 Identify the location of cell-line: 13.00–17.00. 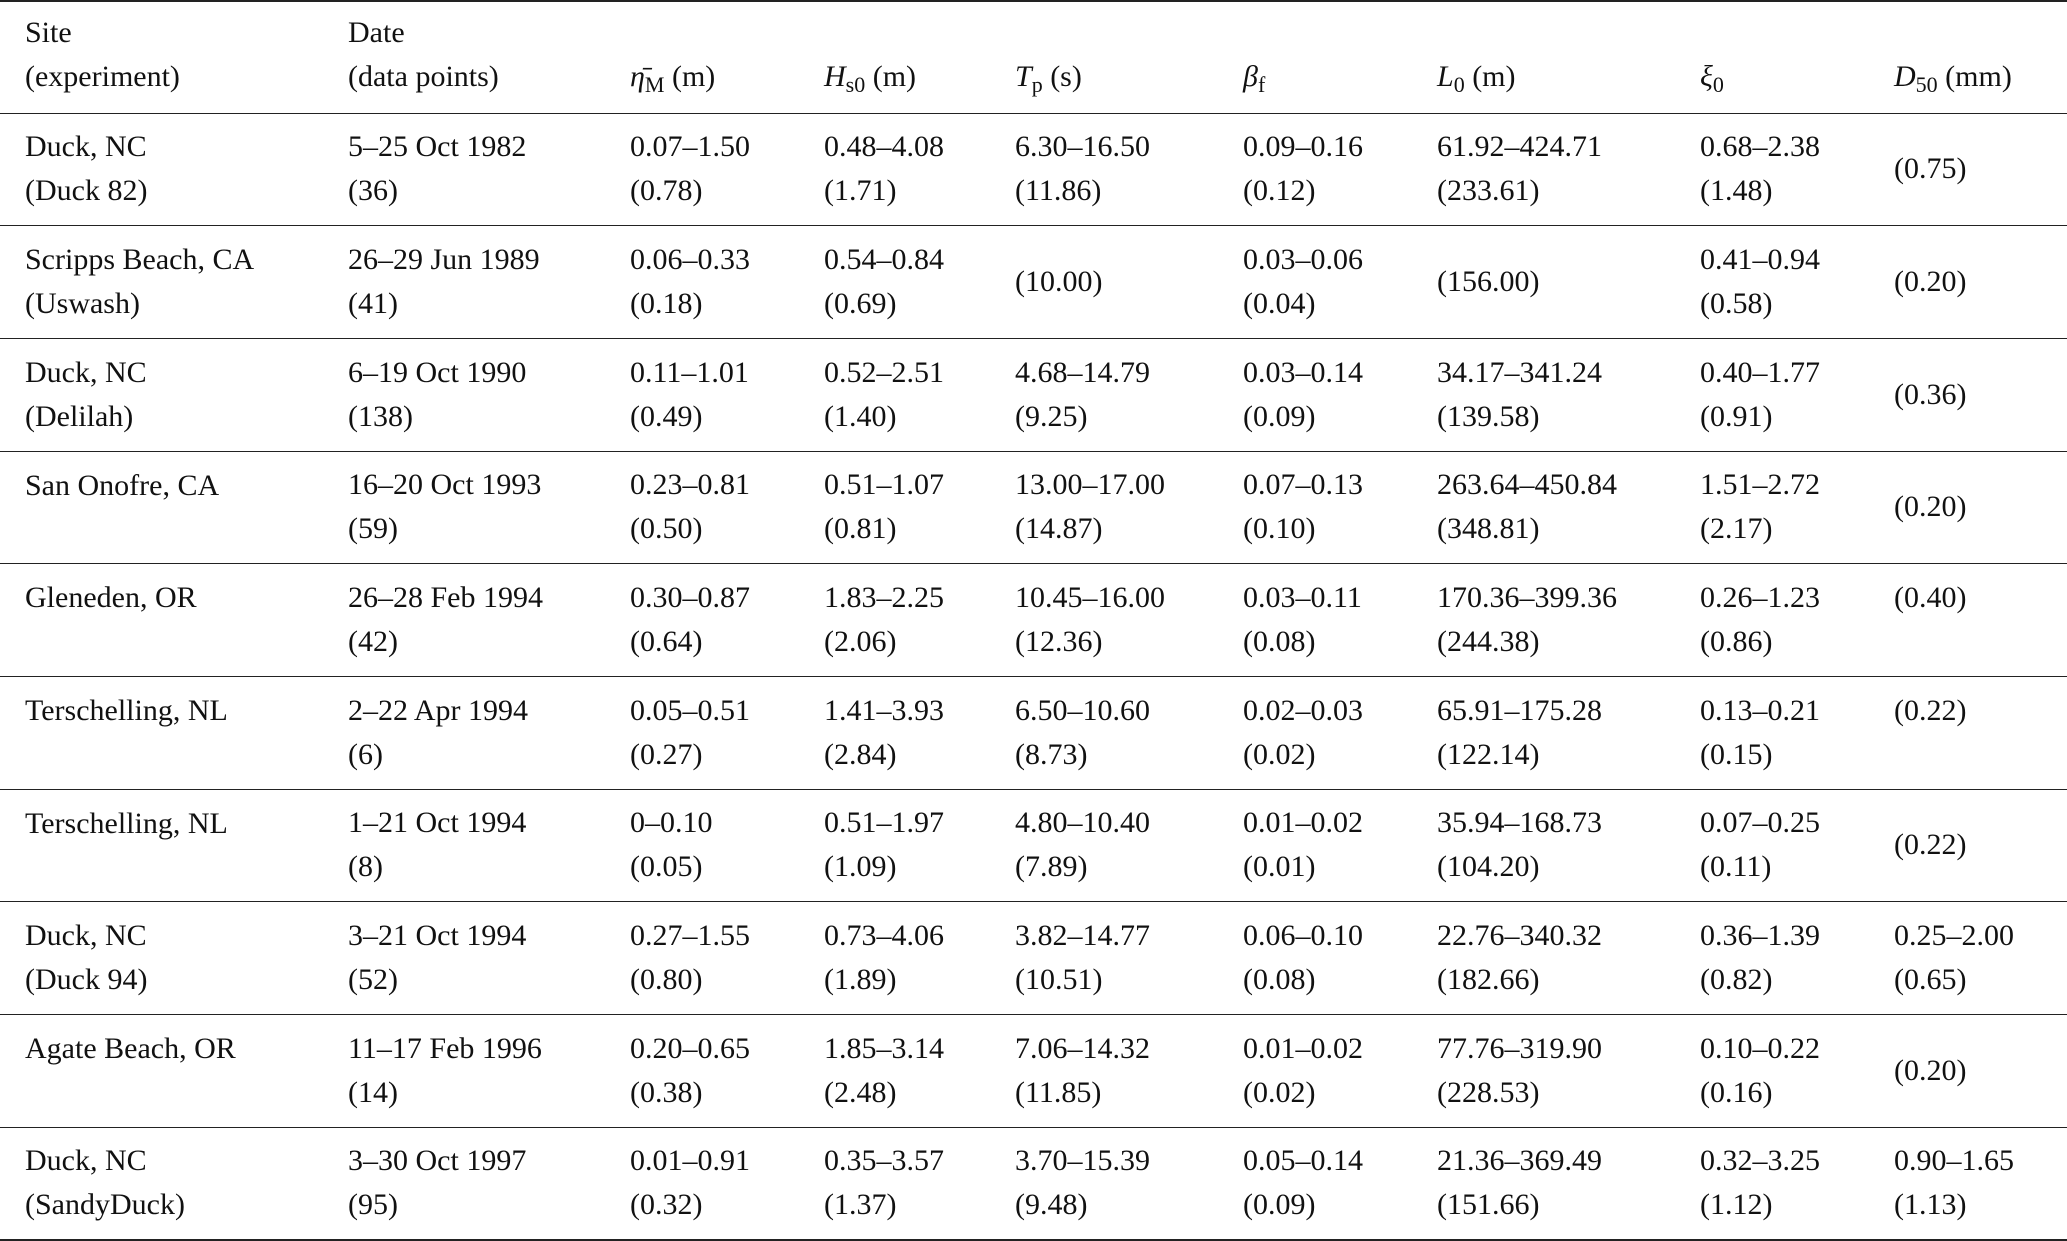
(1090, 485).